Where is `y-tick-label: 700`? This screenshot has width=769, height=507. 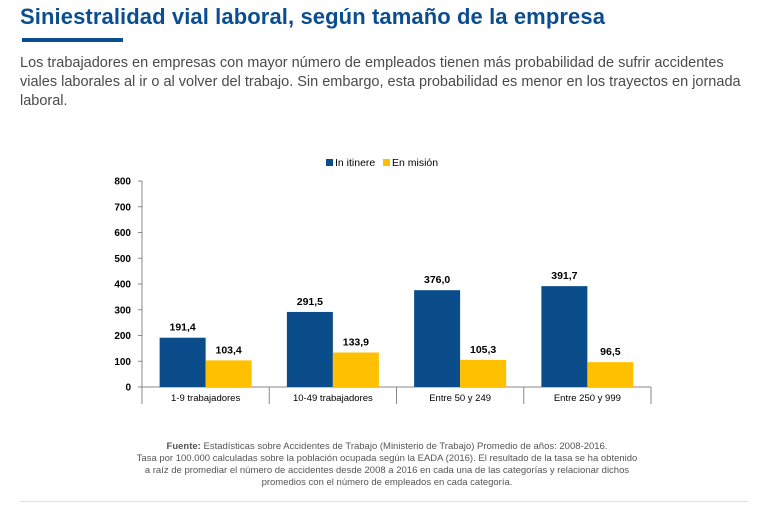 y-tick-label: 700 is located at coordinates (122, 207).